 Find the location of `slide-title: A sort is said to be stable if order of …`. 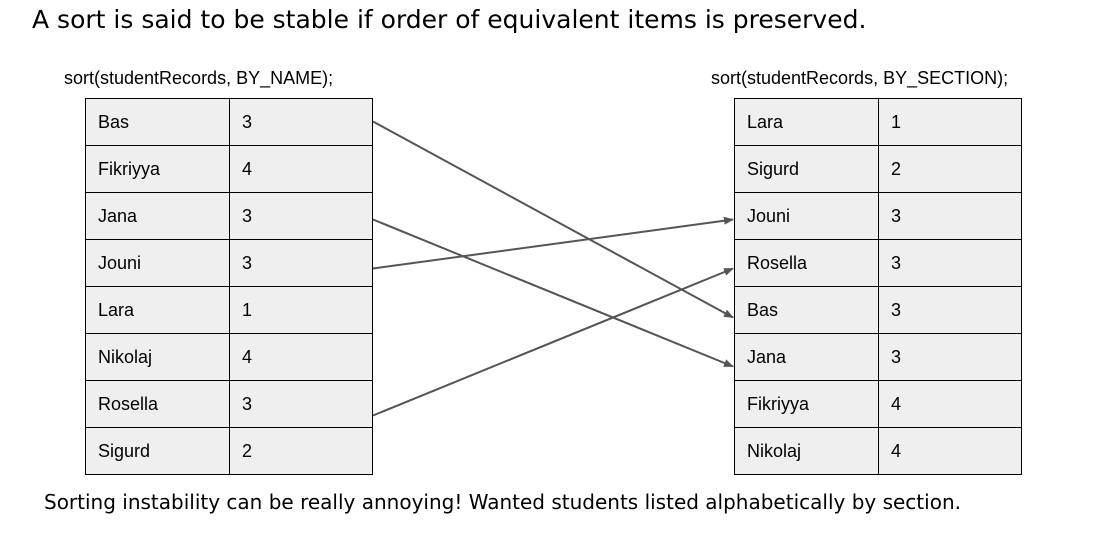

slide-title: A sort is said to be stable if order of … is located at coordinates (449, 19).